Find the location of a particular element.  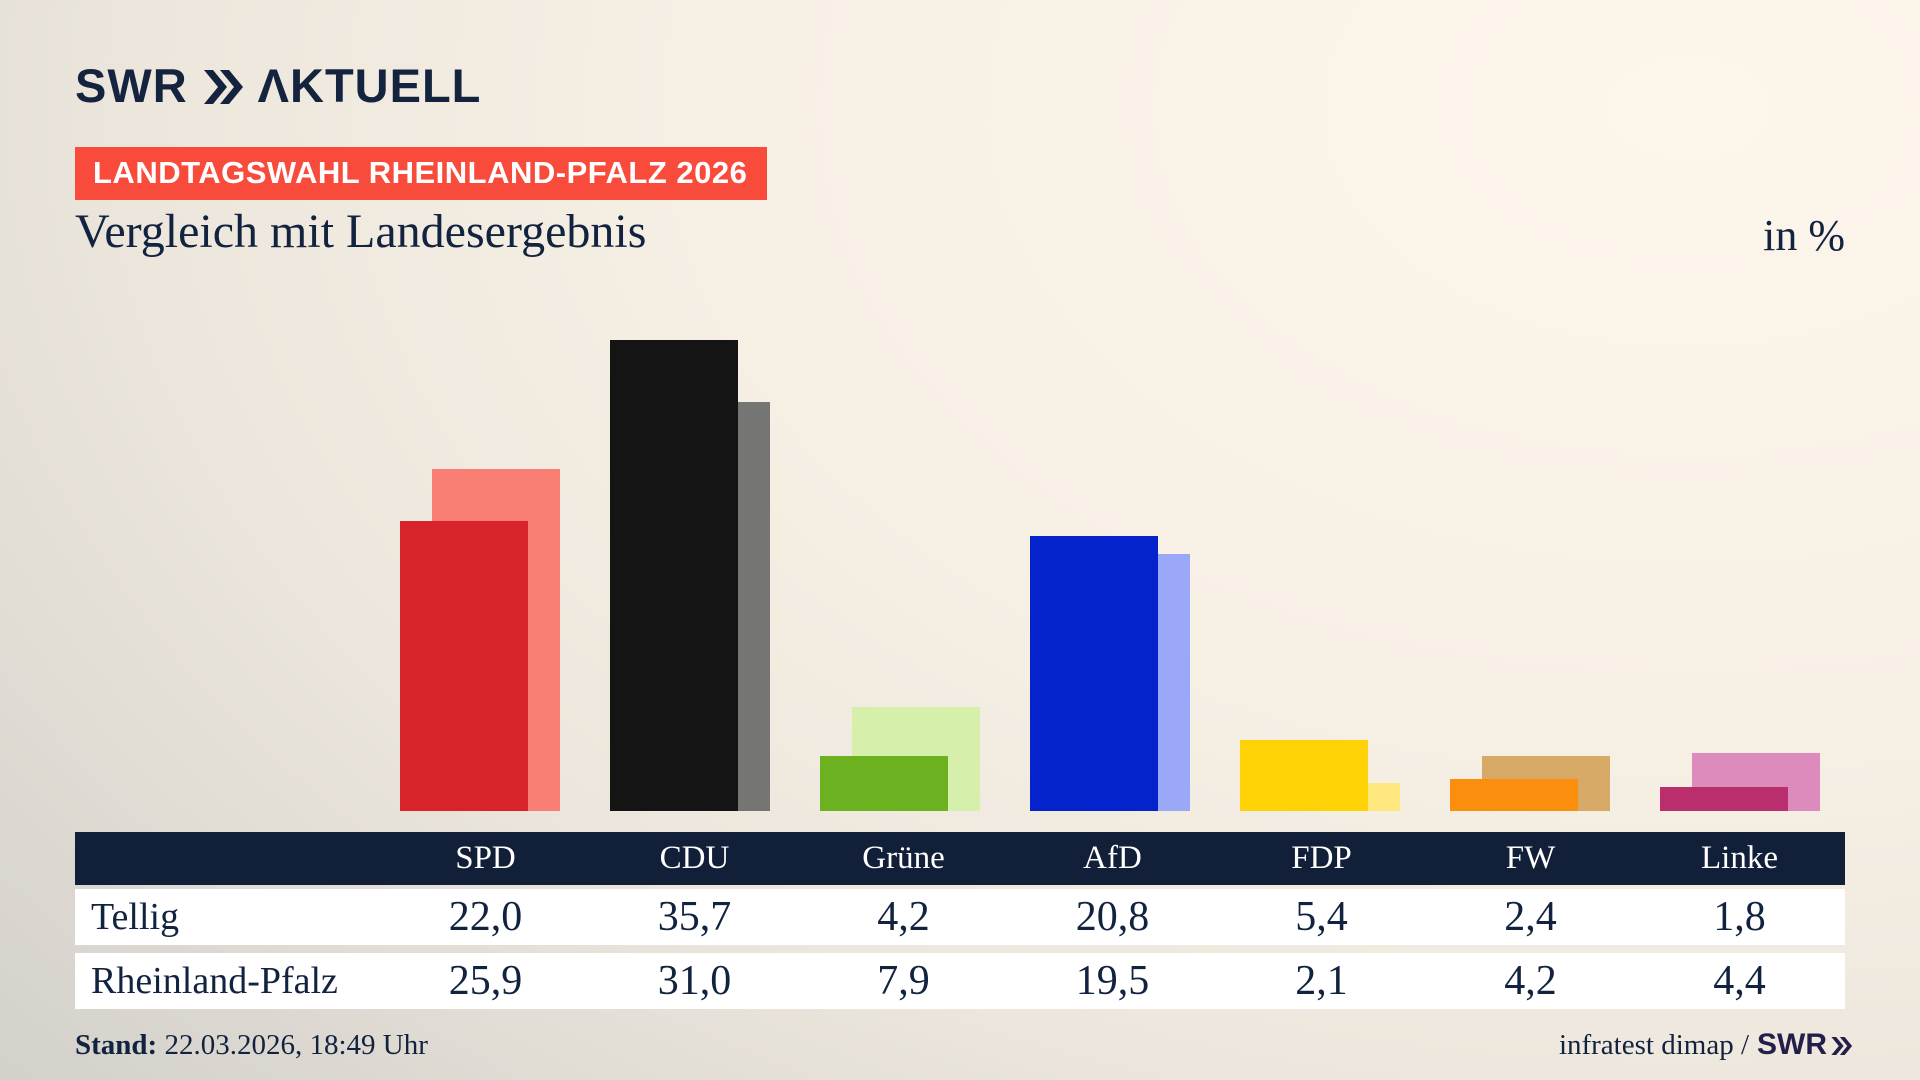

bar-group-SPD is located at coordinates (480, 540).